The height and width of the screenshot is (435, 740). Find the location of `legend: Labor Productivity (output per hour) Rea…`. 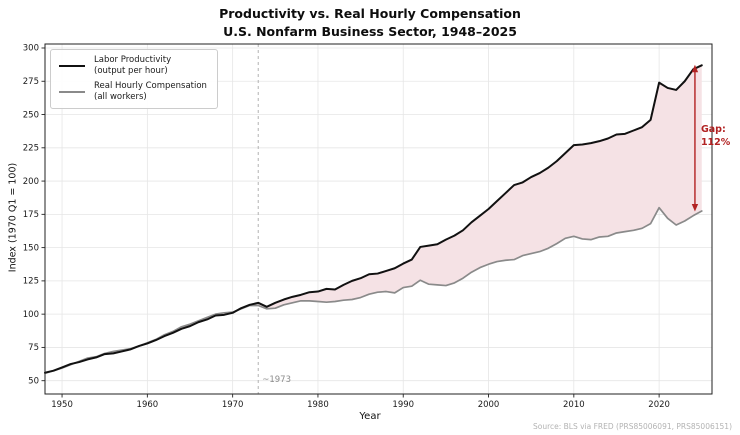

legend: Labor Productivity (output per hour) Rea… is located at coordinates (134, 79).